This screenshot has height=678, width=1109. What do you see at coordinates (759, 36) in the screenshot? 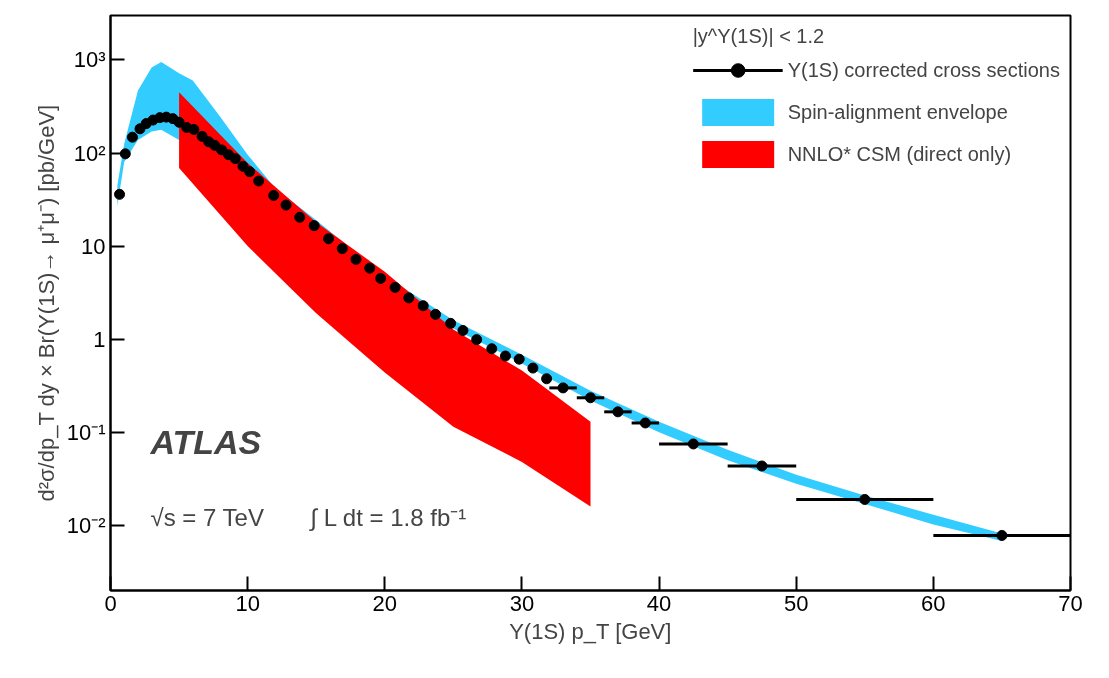
I see `legend-title: |y^Υ(1S)| < 1.2` at bounding box center [759, 36].